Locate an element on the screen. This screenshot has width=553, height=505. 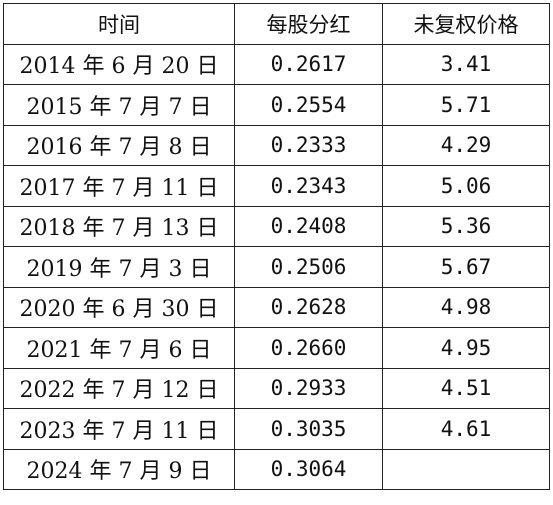
table-row: 2017 年 7 月 11 日 0.2343 5.06 is located at coordinates (276, 186).